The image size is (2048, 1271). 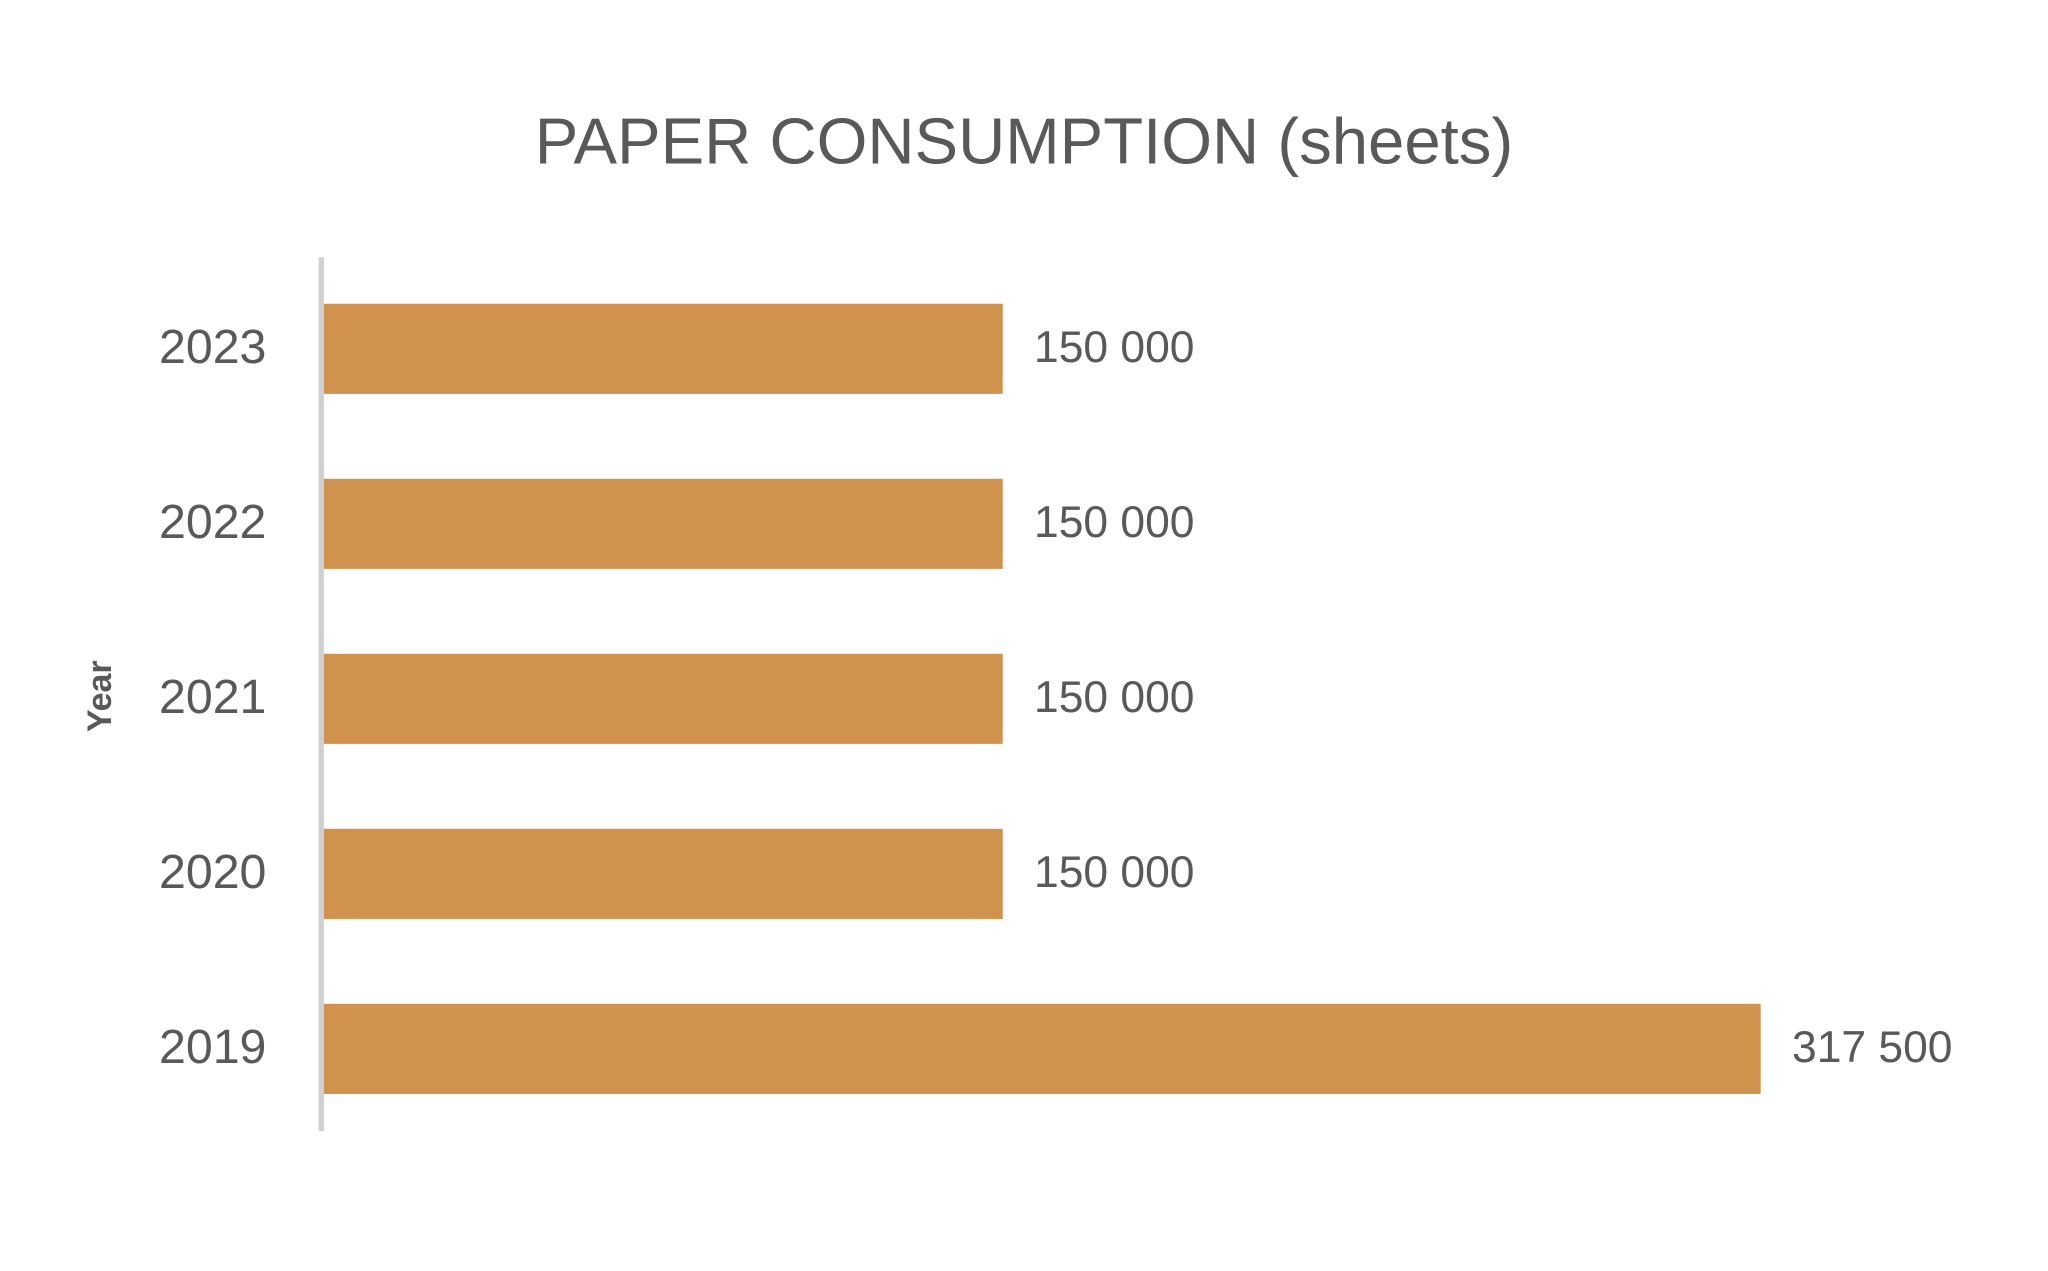 I want to click on value-label: 317 500, so click(x=1872, y=1047).